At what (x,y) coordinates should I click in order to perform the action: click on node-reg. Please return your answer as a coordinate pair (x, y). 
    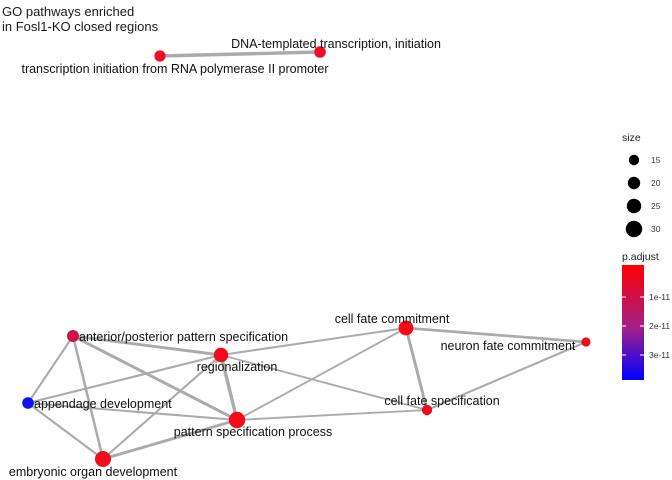
    Looking at the image, I should click on (221, 355).